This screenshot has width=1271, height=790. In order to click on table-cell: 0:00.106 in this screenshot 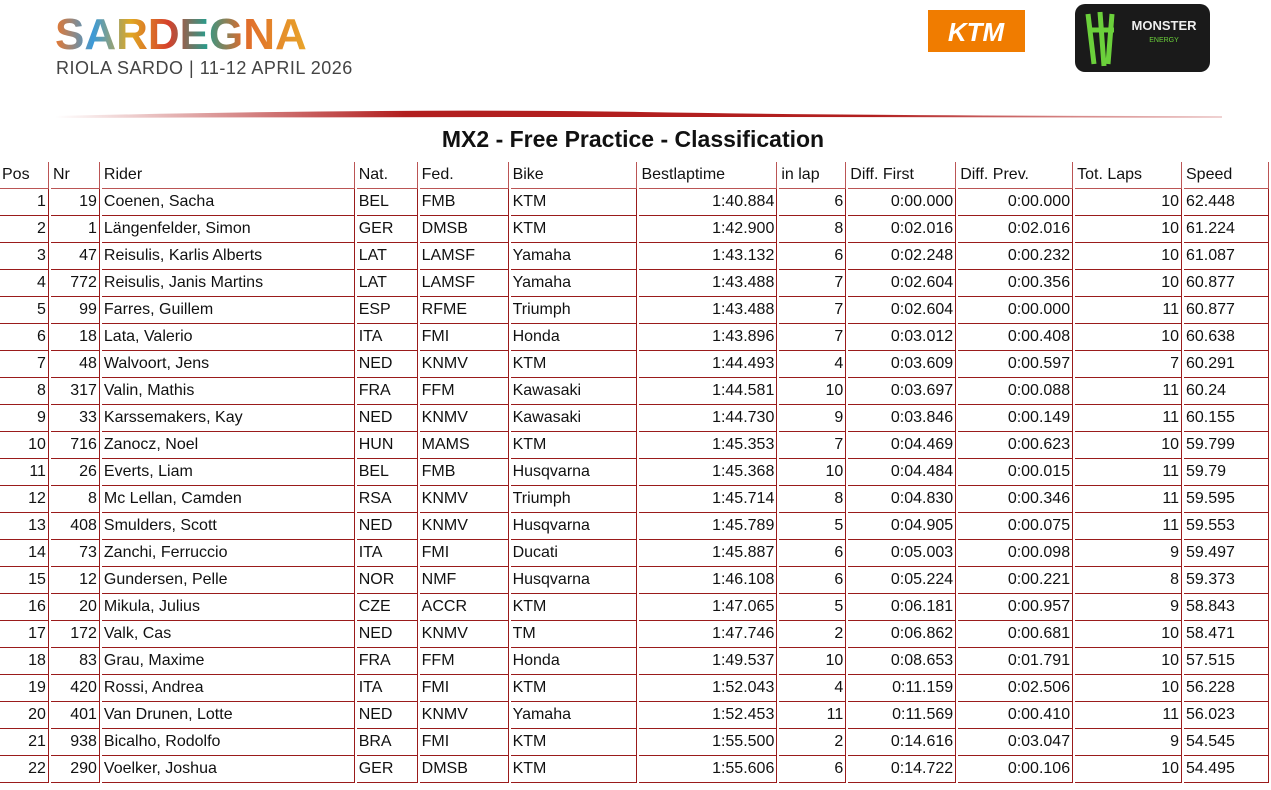, I will do `click(1016, 769)`.